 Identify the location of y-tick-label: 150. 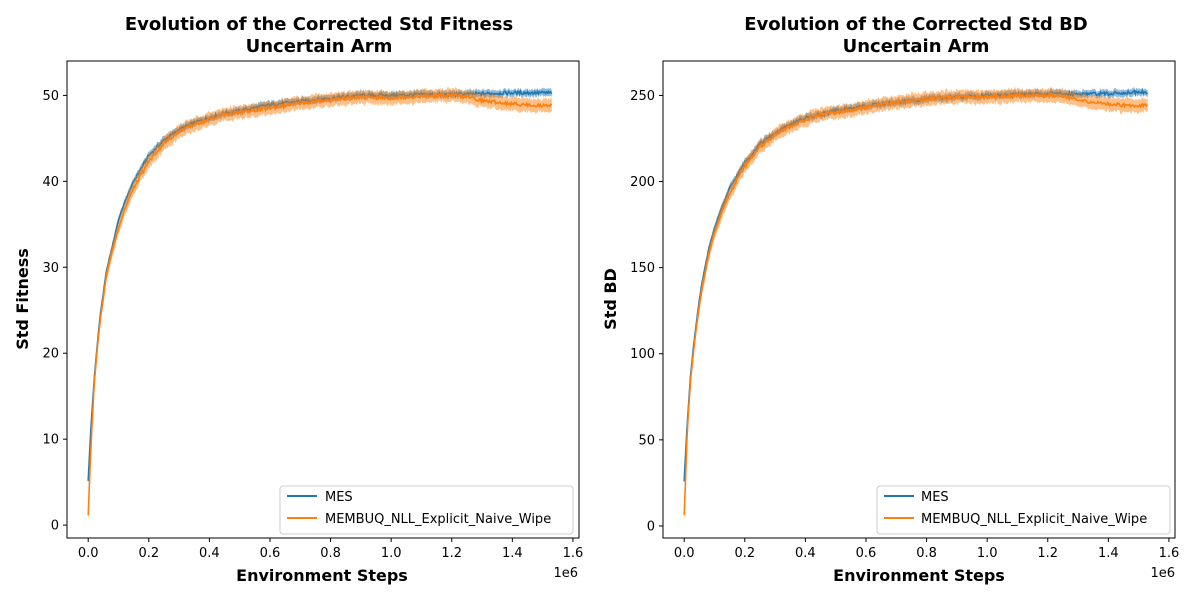
(642, 268).